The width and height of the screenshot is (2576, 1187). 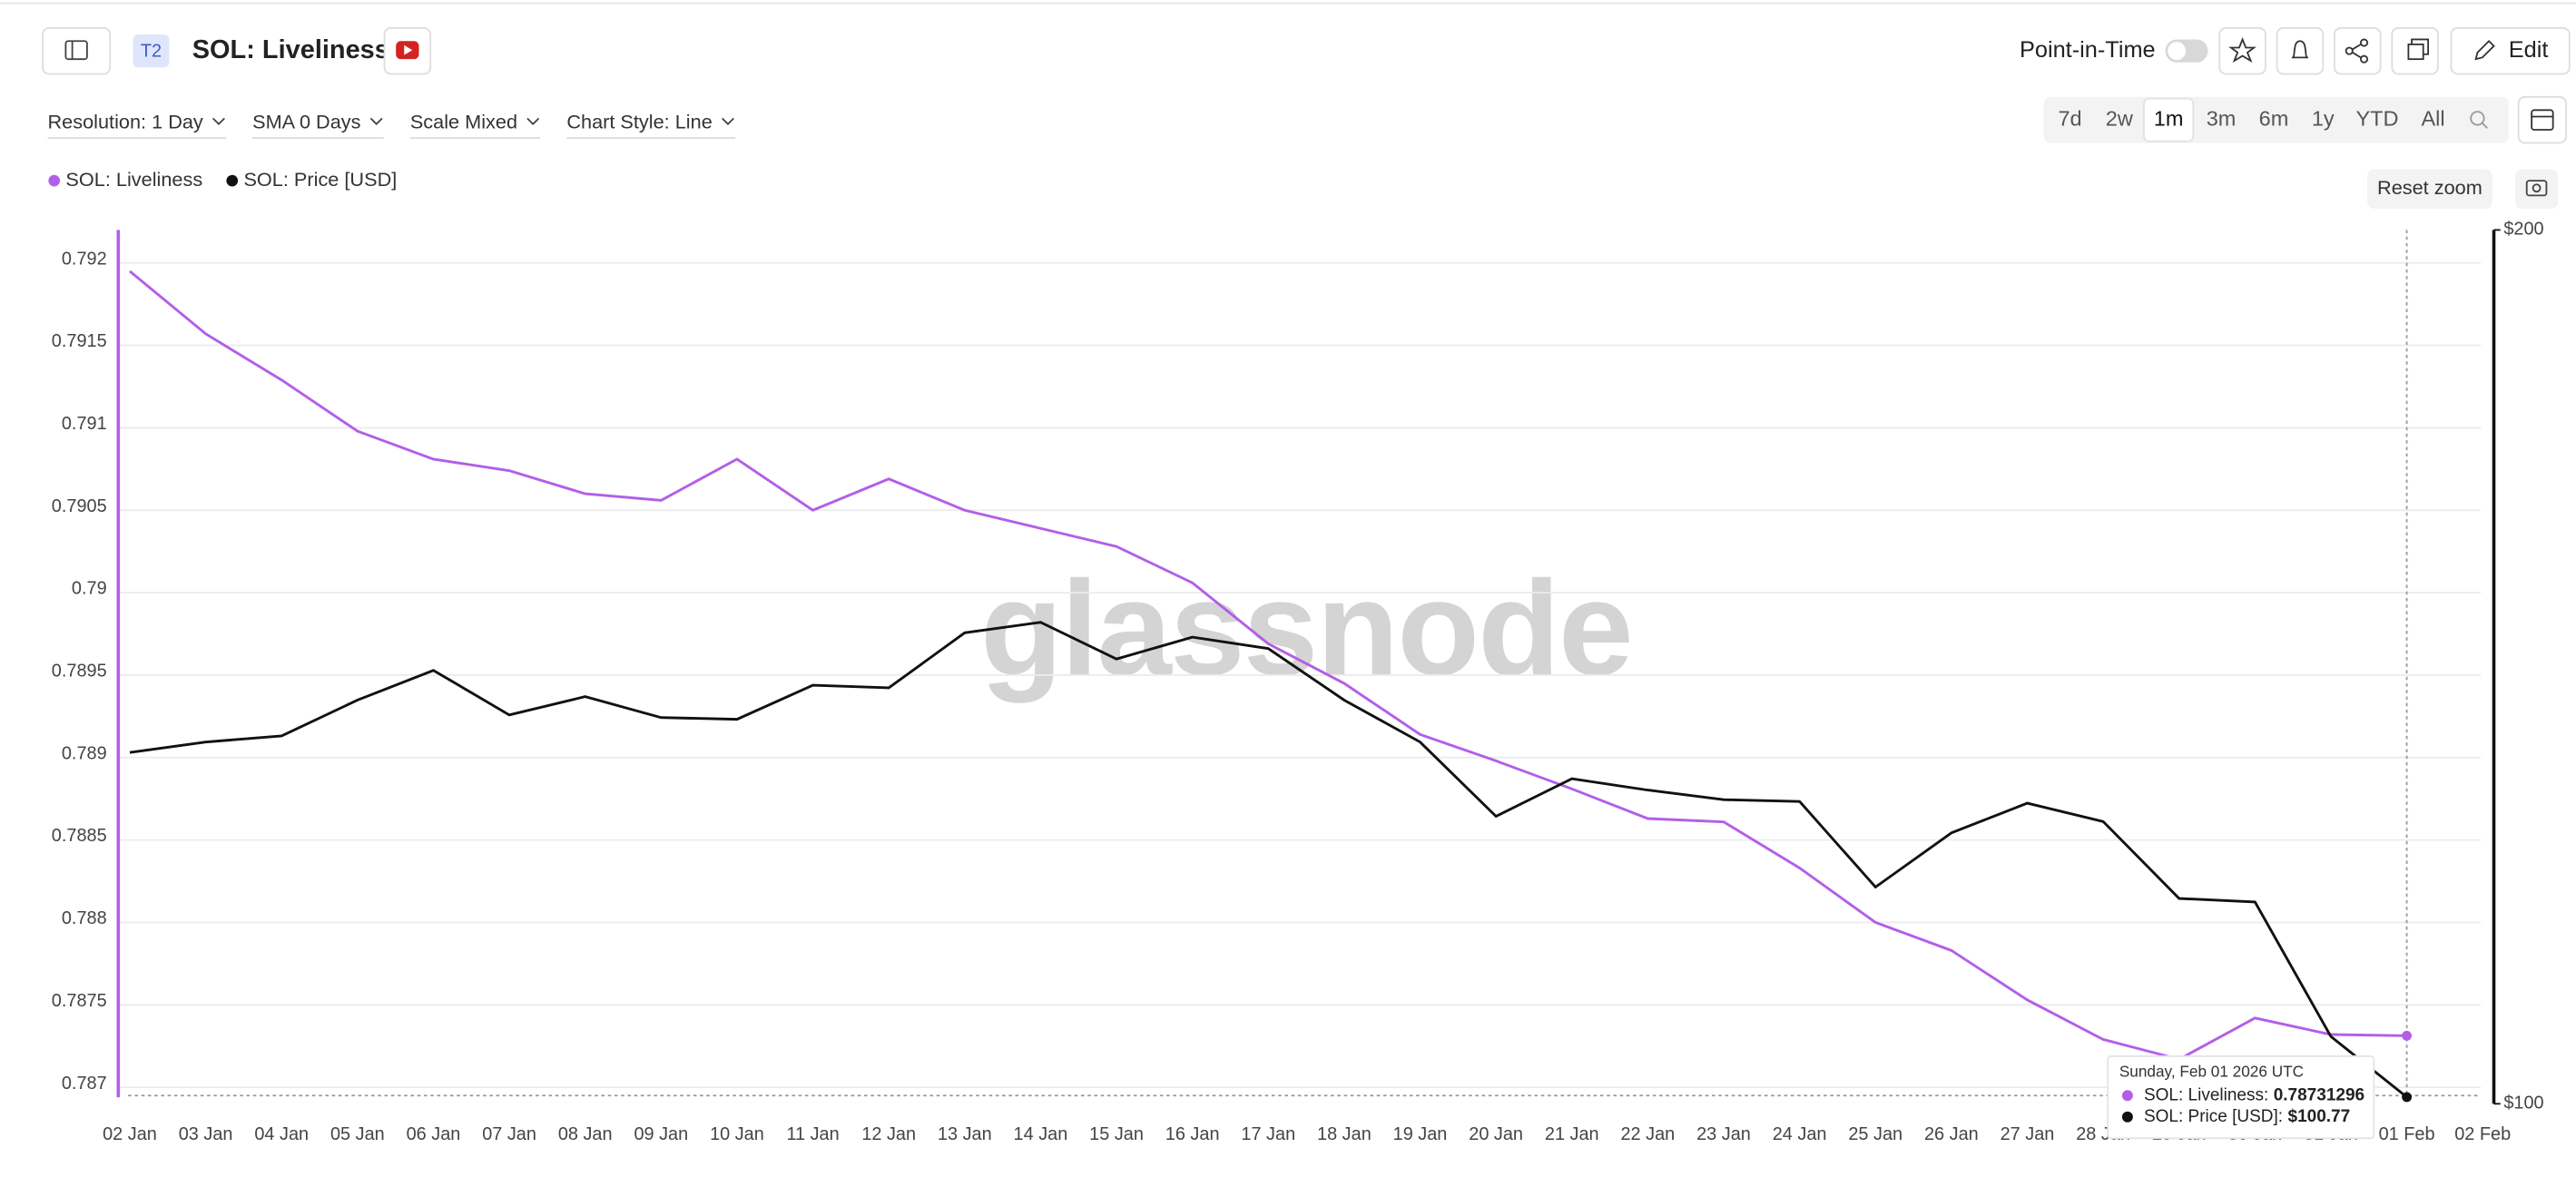 What do you see at coordinates (2206, 1094) in the screenshot?
I see `tooltip-label: SOL: Liveliness:` at bounding box center [2206, 1094].